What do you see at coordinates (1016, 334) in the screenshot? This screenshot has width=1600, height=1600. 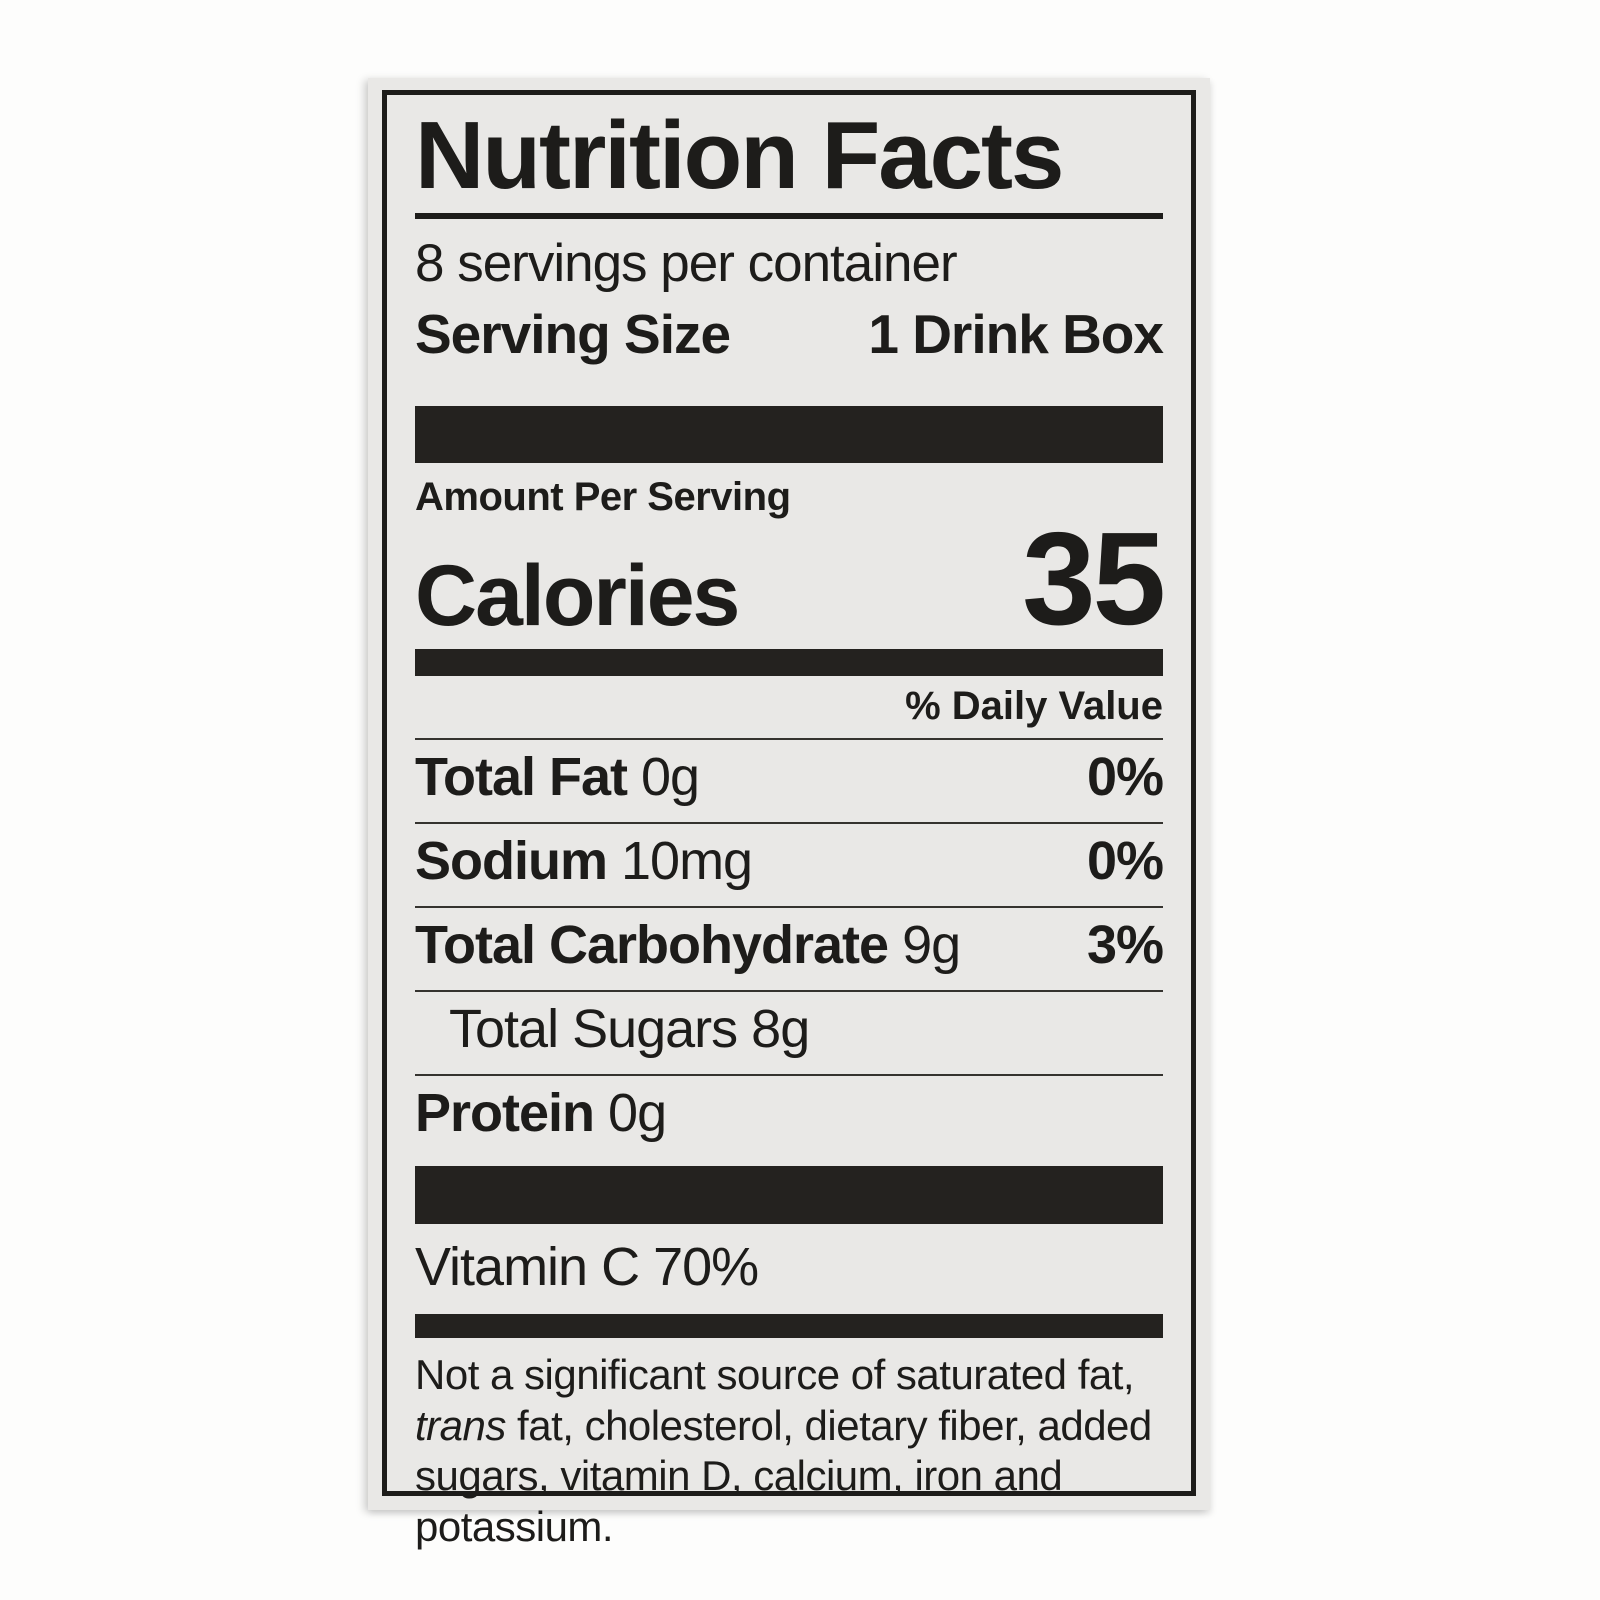 I see `serving-size-value: 1 Drink Box` at bounding box center [1016, 334].